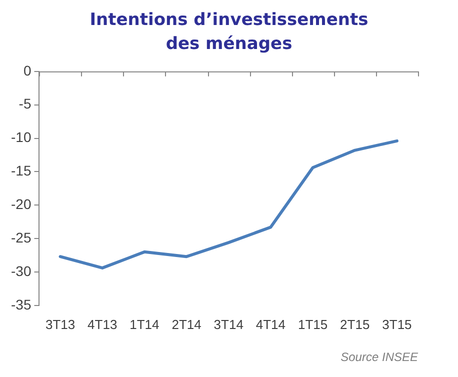 This screenshot has width=458, height=377. I want to click on y-tick-label: -5, so click(25, 104).